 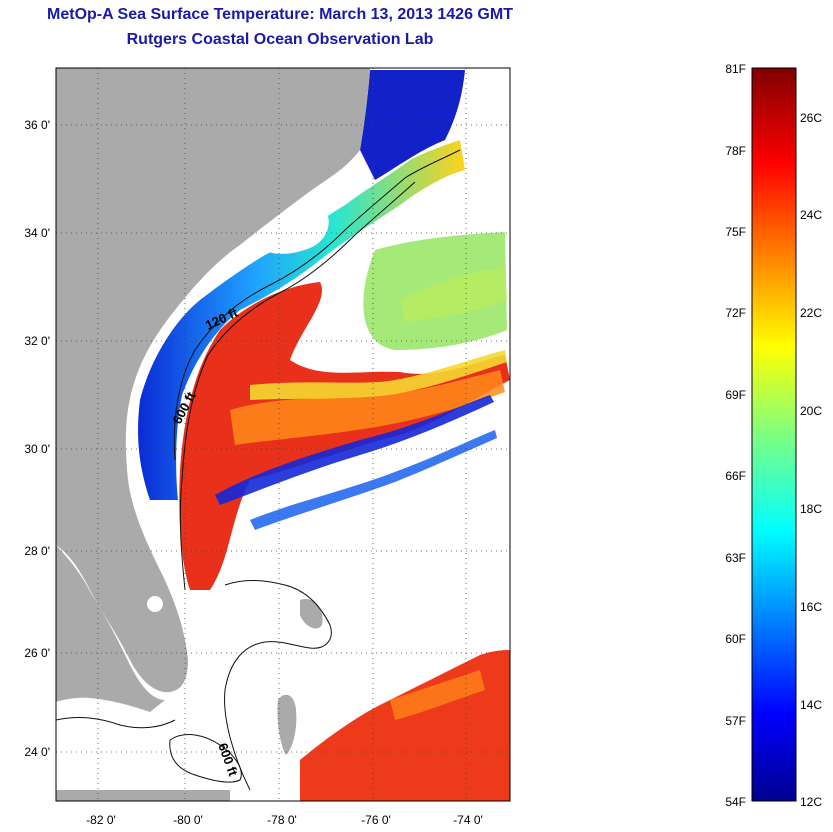 I want to click on colorbar-c-label: 22C, so click(x=811, y=313).